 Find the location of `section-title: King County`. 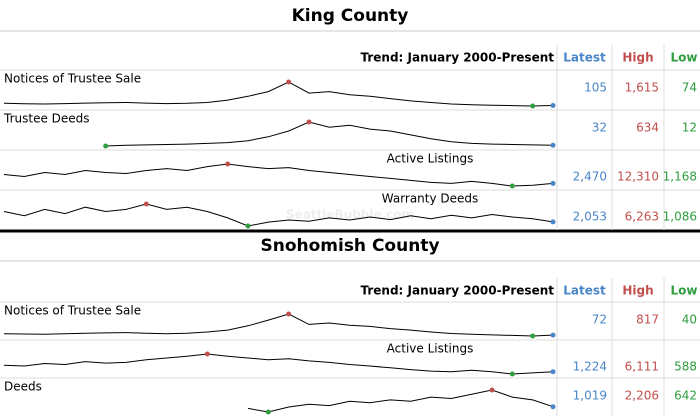

section-title: King County is located at coordinates (350, 16).